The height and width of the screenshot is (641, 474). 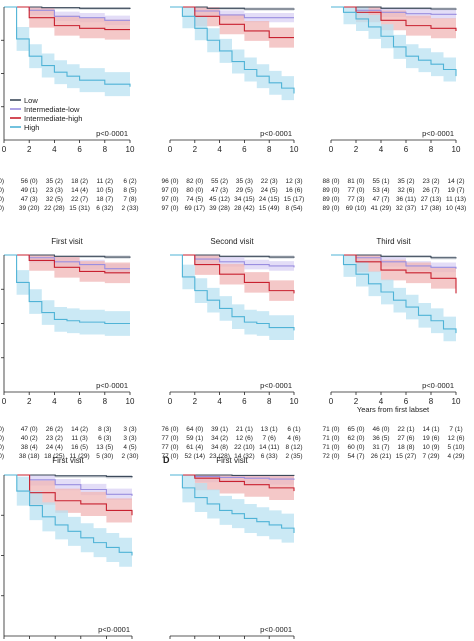 What do you see at coordinates (406, 447) in the screenshot?
I see `risk-table-cell-intermediate-high: 18 (8)` at bounding box center [406, 447].